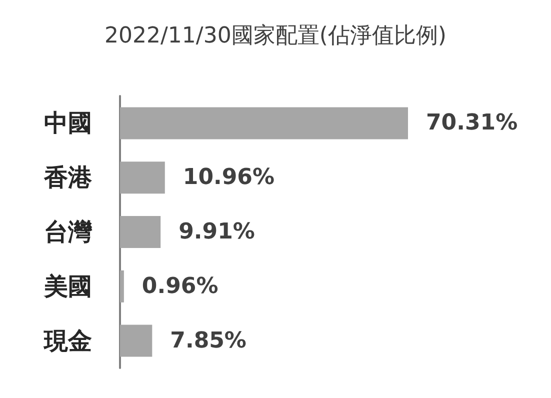  Describe the element at coordinates (68, 123) in the screenshot. I see `y-tick-label: 中國` at that location.